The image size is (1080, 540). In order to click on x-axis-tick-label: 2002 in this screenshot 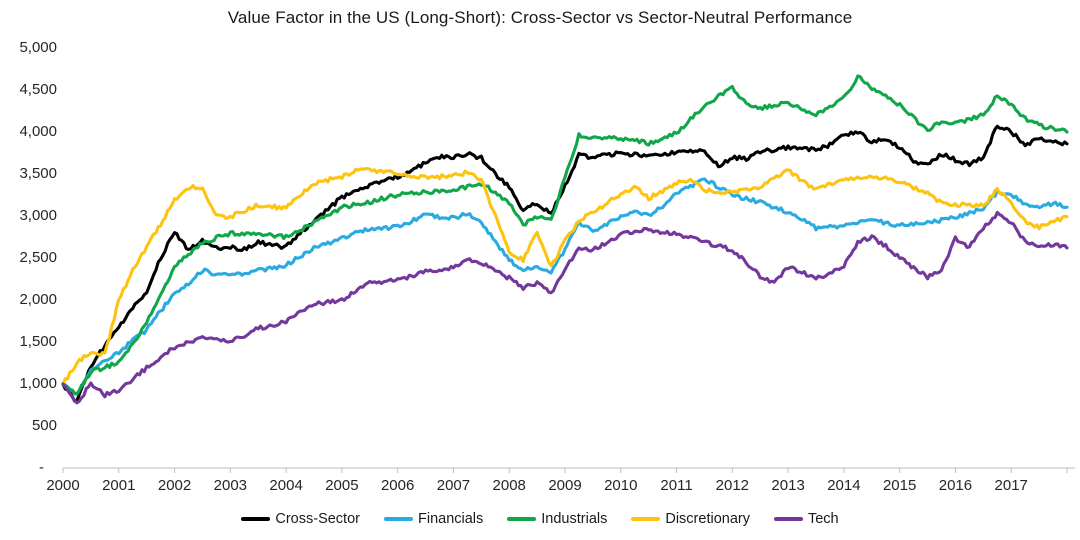, I will do `click(174, 485)`.